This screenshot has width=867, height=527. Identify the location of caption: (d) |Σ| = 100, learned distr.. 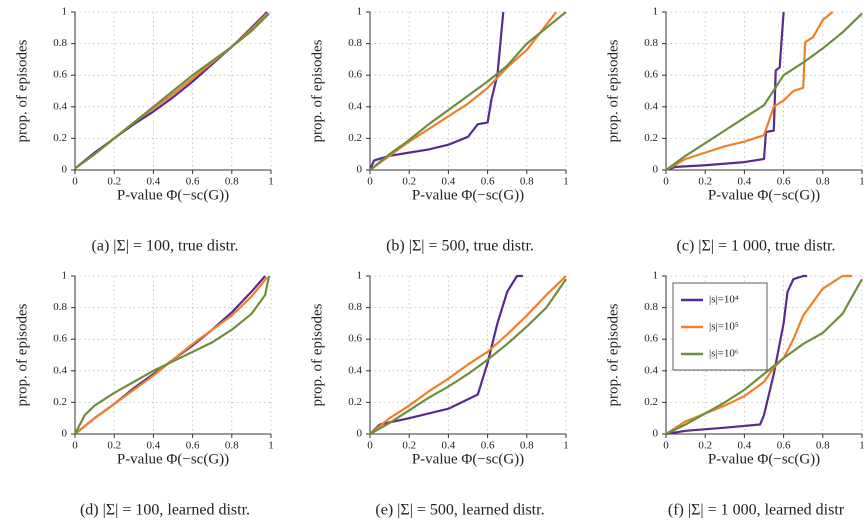
(165, 510).